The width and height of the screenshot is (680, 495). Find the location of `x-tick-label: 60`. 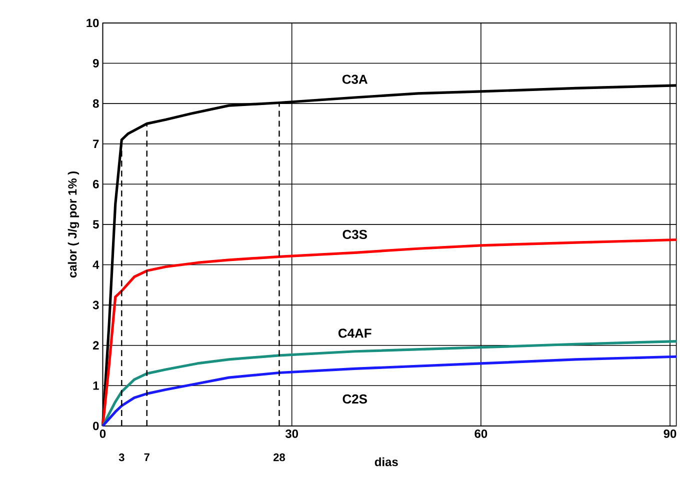

x-tick-label: 60 is located at coordinates (481, 434).